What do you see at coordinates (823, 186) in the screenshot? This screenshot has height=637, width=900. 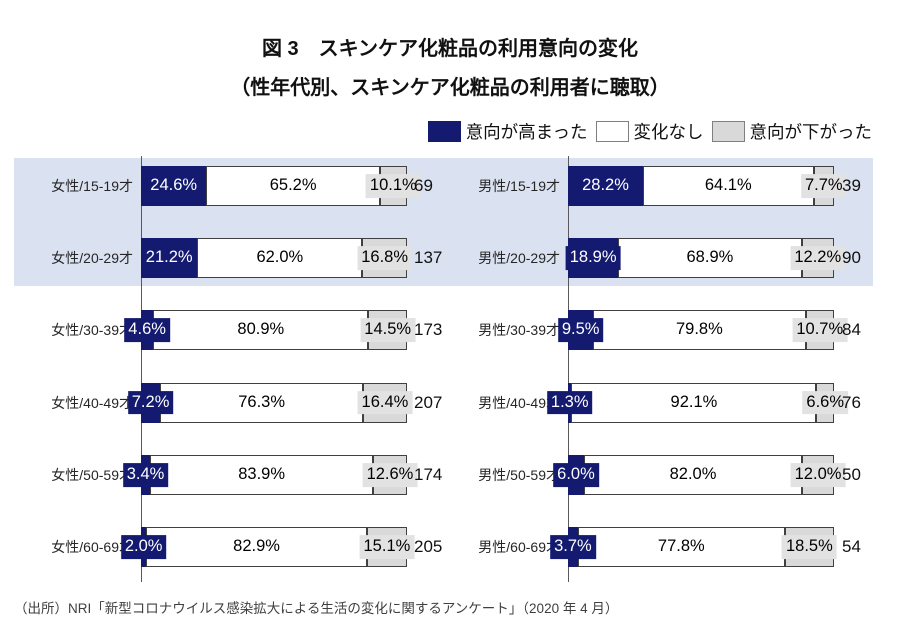 I see `pct-label-intent-down: 7.7%` at bounding box center [823, 186].